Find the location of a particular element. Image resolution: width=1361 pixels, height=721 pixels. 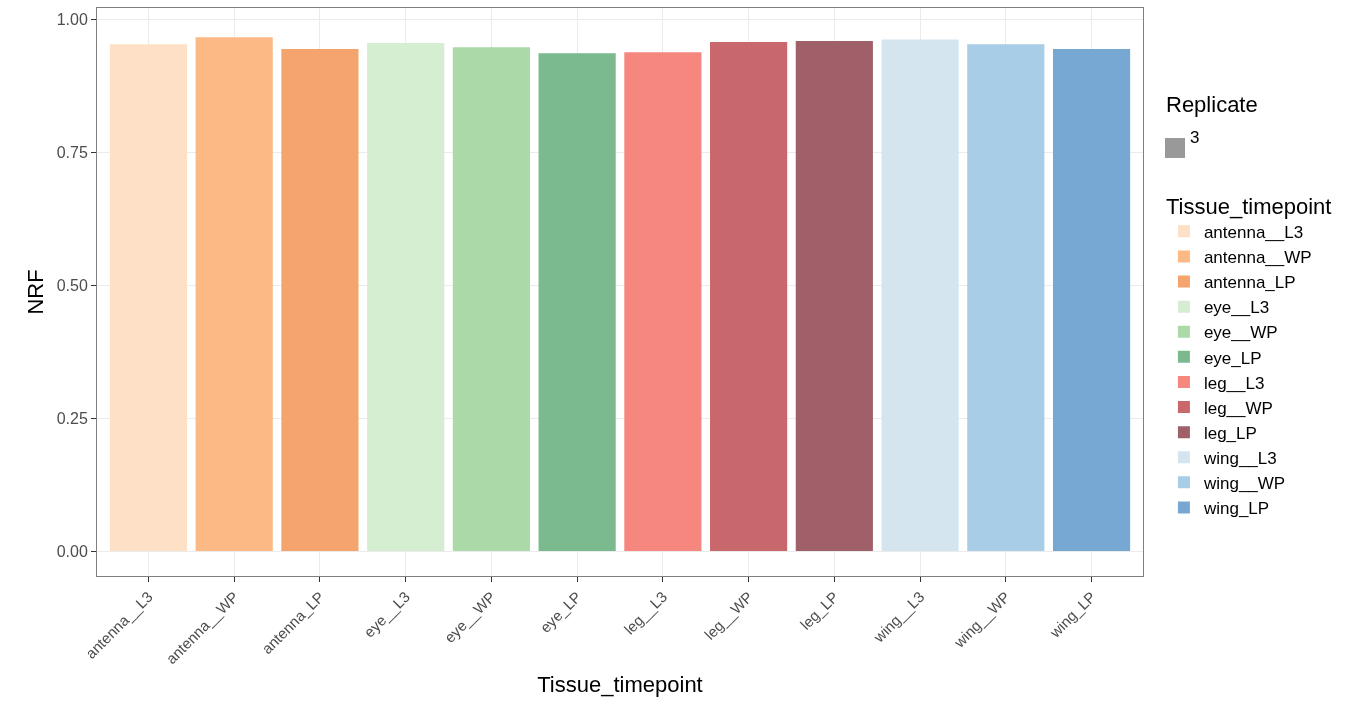

y-tick-label: 0.50 is located at coordinates (72, 285).